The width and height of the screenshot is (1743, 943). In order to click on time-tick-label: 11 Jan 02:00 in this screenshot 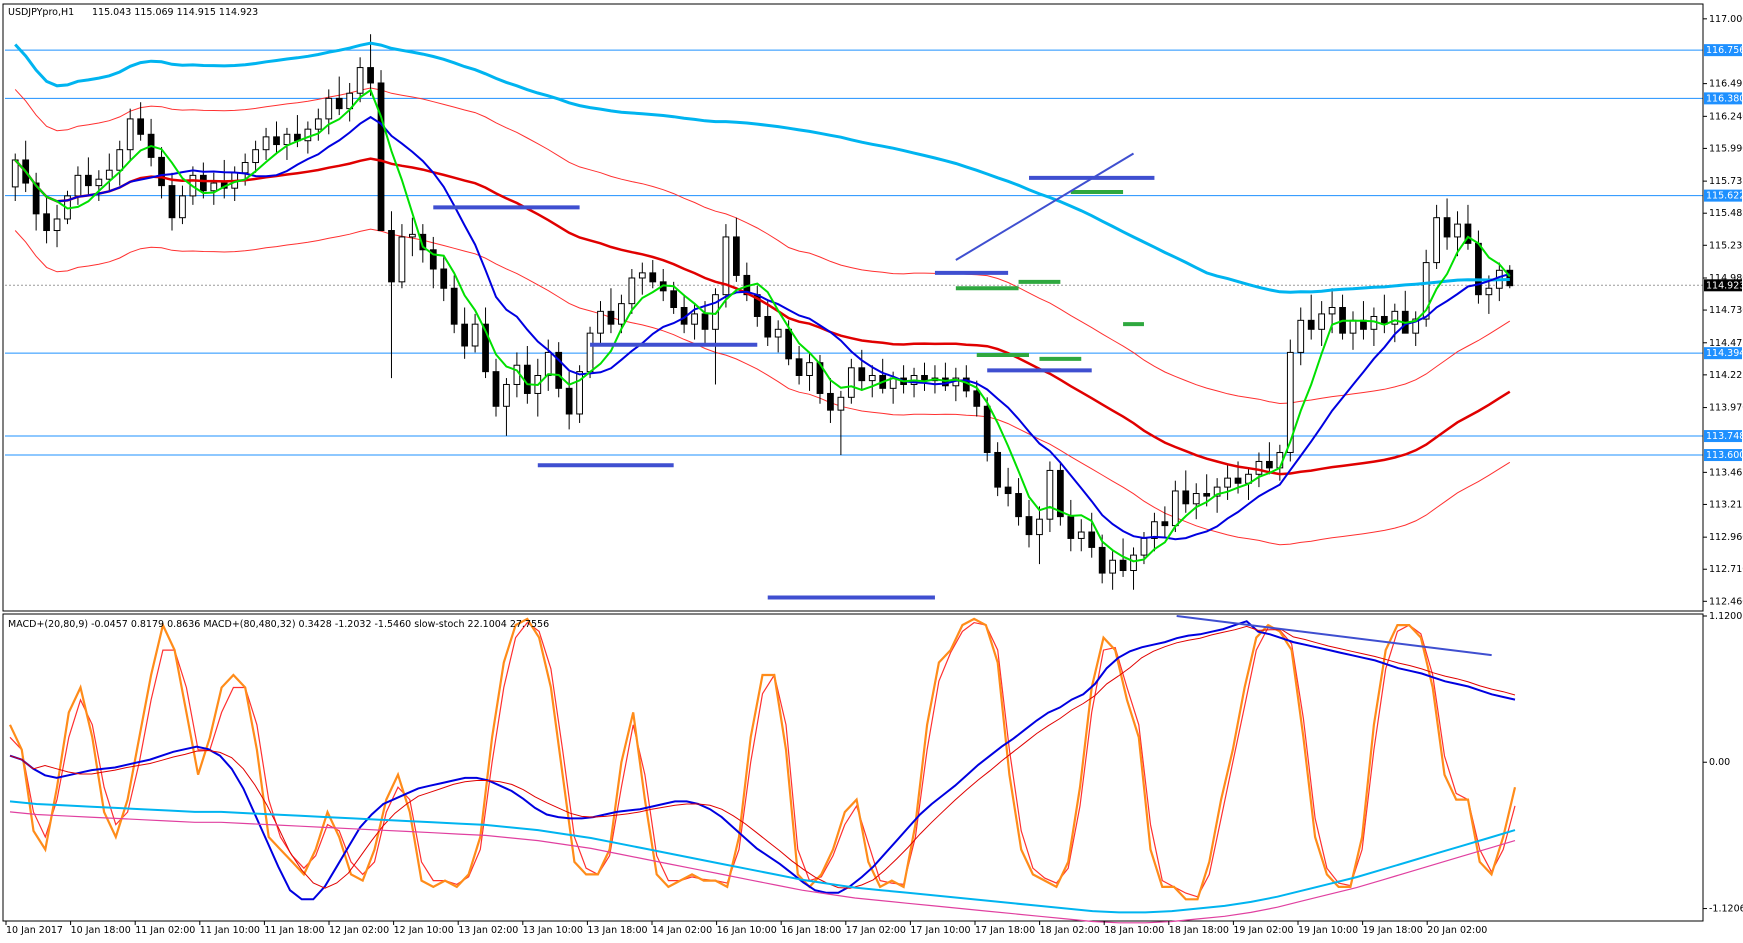, I will do `click(165, 930)`.